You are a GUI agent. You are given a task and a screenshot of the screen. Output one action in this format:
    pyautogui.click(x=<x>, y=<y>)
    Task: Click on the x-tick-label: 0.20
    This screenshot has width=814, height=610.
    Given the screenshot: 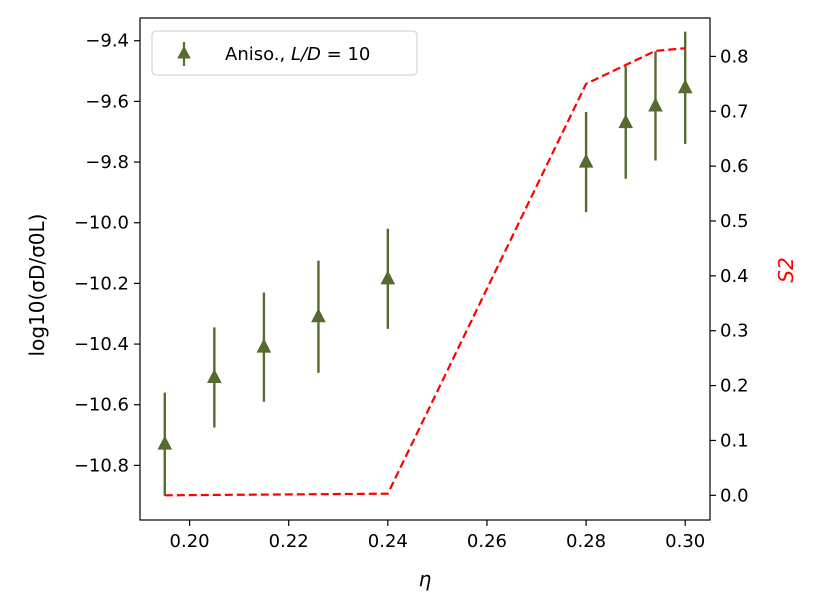 What is the action you would take?
    pyautogui.click(x=190, y=541)
    